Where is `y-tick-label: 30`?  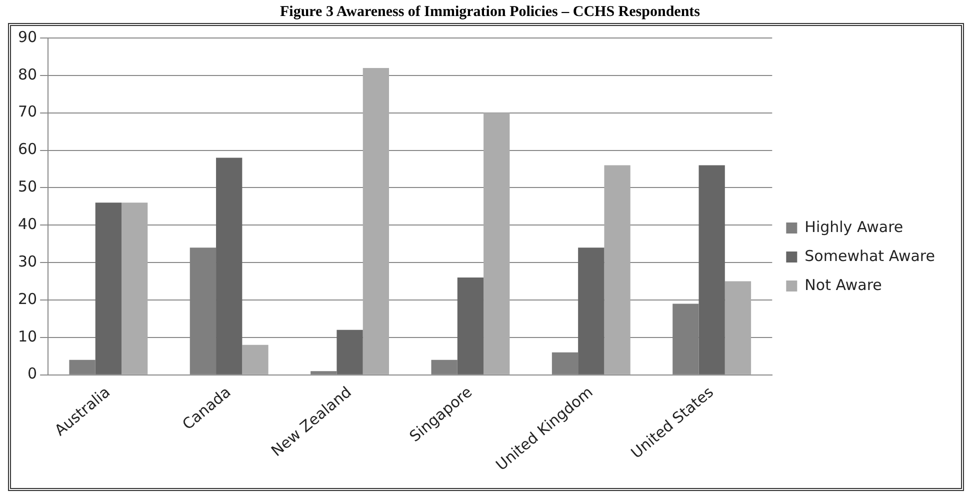
y-tick-label: 30 is located at coordinates (28, 261).